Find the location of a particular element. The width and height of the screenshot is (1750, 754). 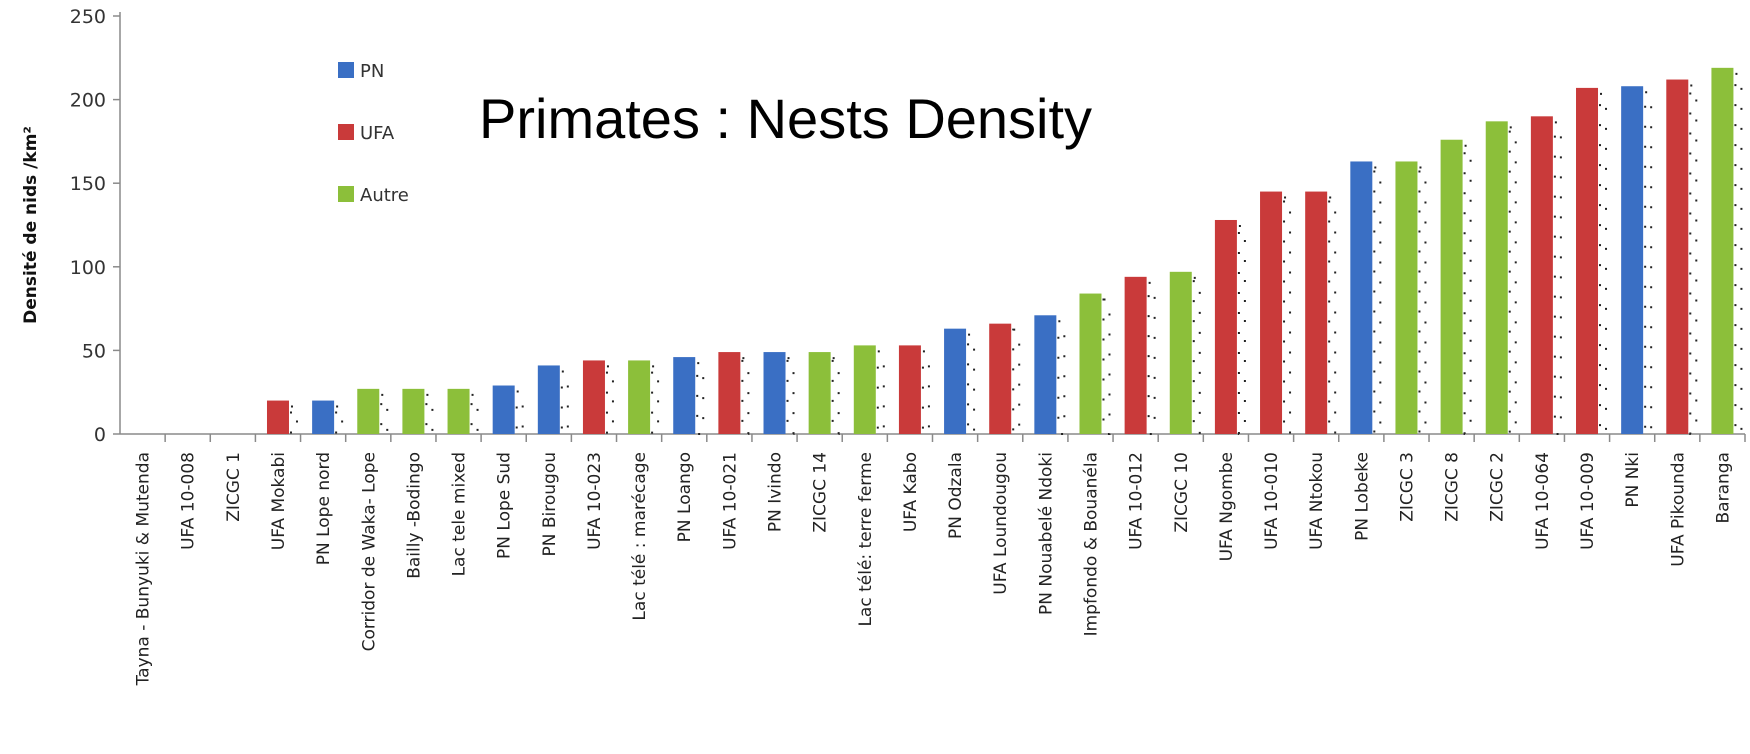

y-axis-ticks: 0 50 100 150 200 250 is located at coordinates (95, 226).